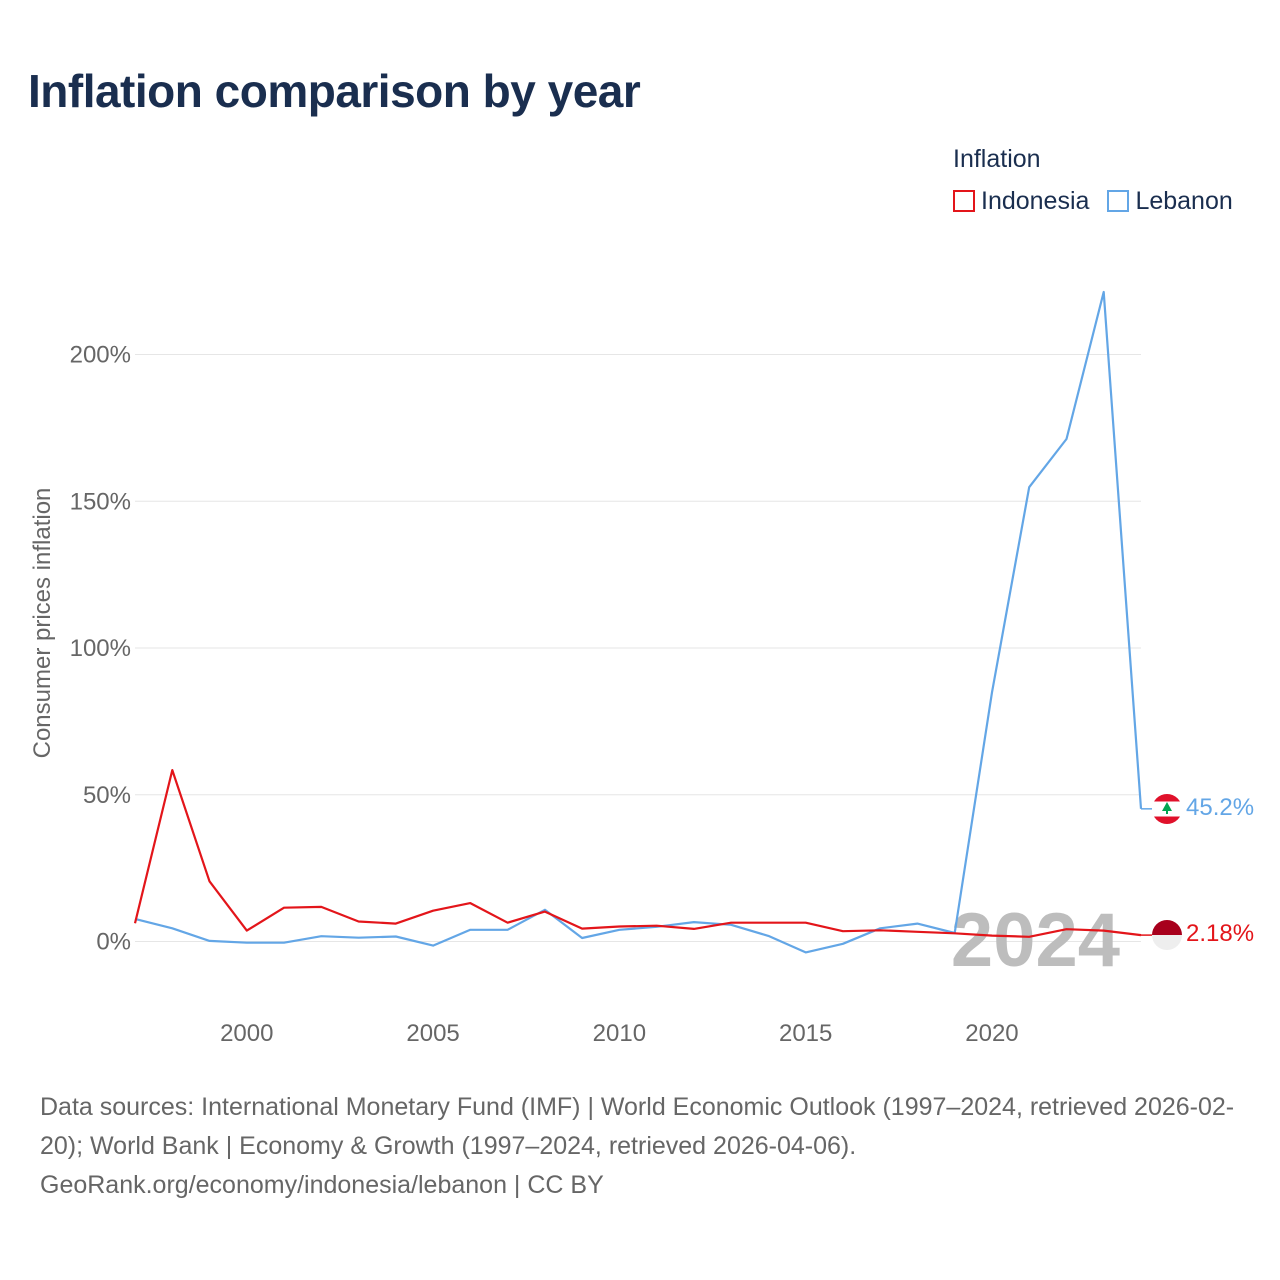 This screenshot has width=1280, height=1280. What do you see at coordinates (100, 501) in the screenshot?
I see `y-tick-label: 150%` at bounding box center [100, 501].